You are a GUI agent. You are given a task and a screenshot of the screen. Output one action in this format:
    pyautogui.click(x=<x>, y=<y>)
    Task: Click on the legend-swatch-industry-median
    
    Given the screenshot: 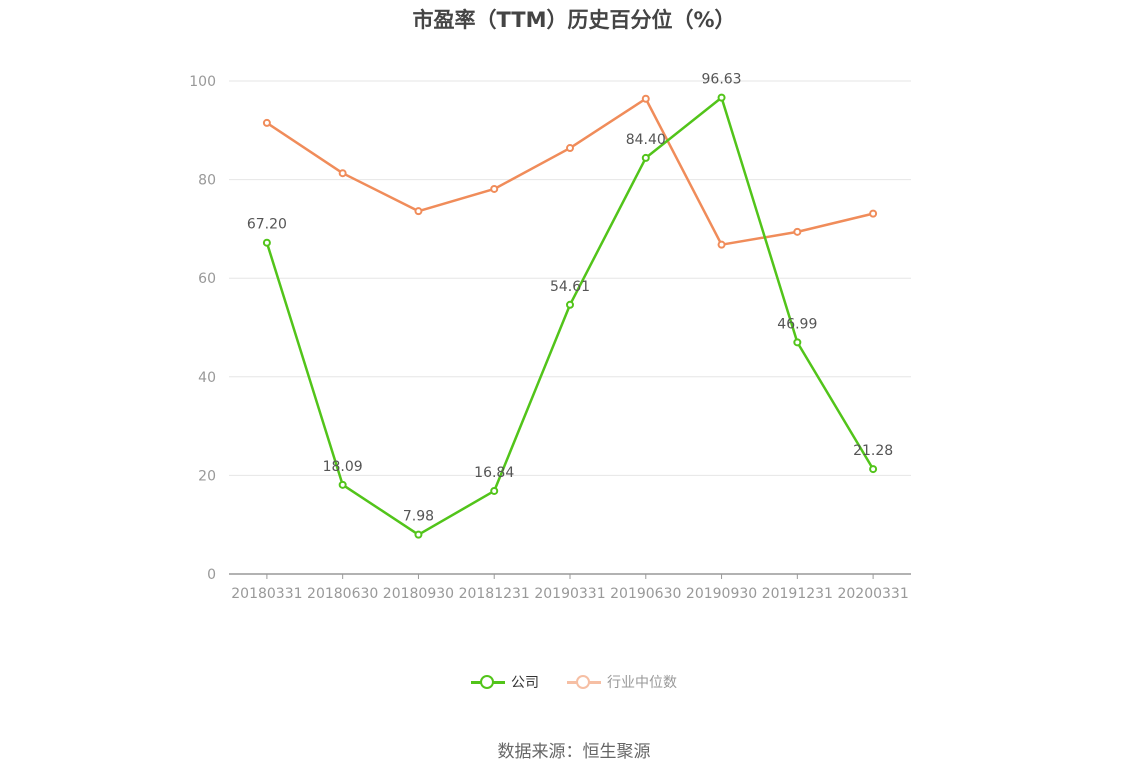 What is the action you would take?
    pyautogui.click(x=584, y=682)
    